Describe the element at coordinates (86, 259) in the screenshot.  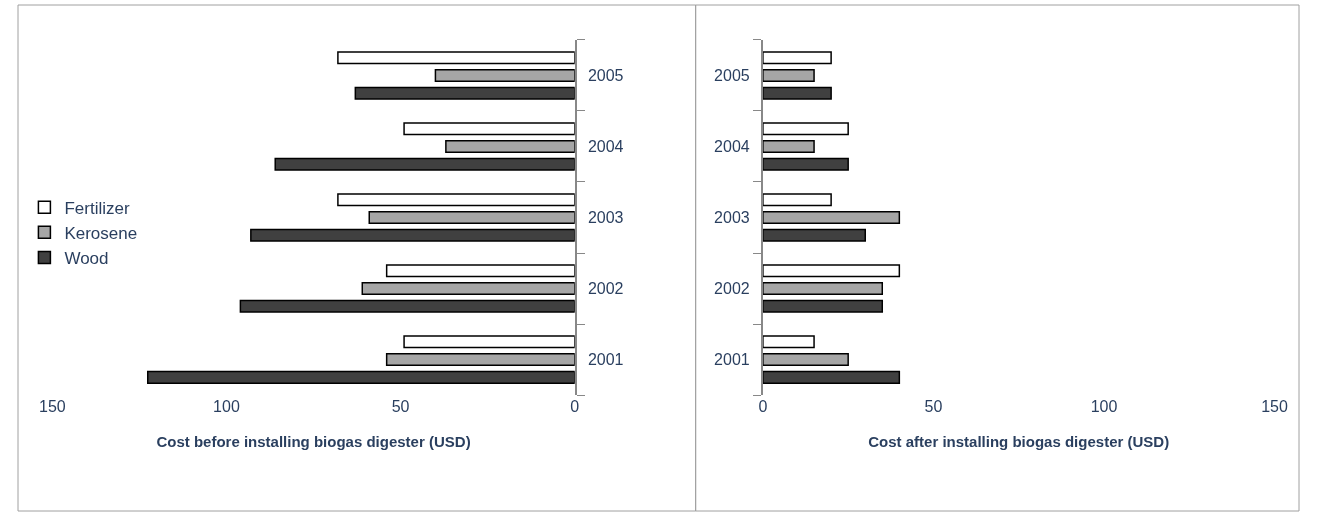
I see `legend-label: Wood` at that location.